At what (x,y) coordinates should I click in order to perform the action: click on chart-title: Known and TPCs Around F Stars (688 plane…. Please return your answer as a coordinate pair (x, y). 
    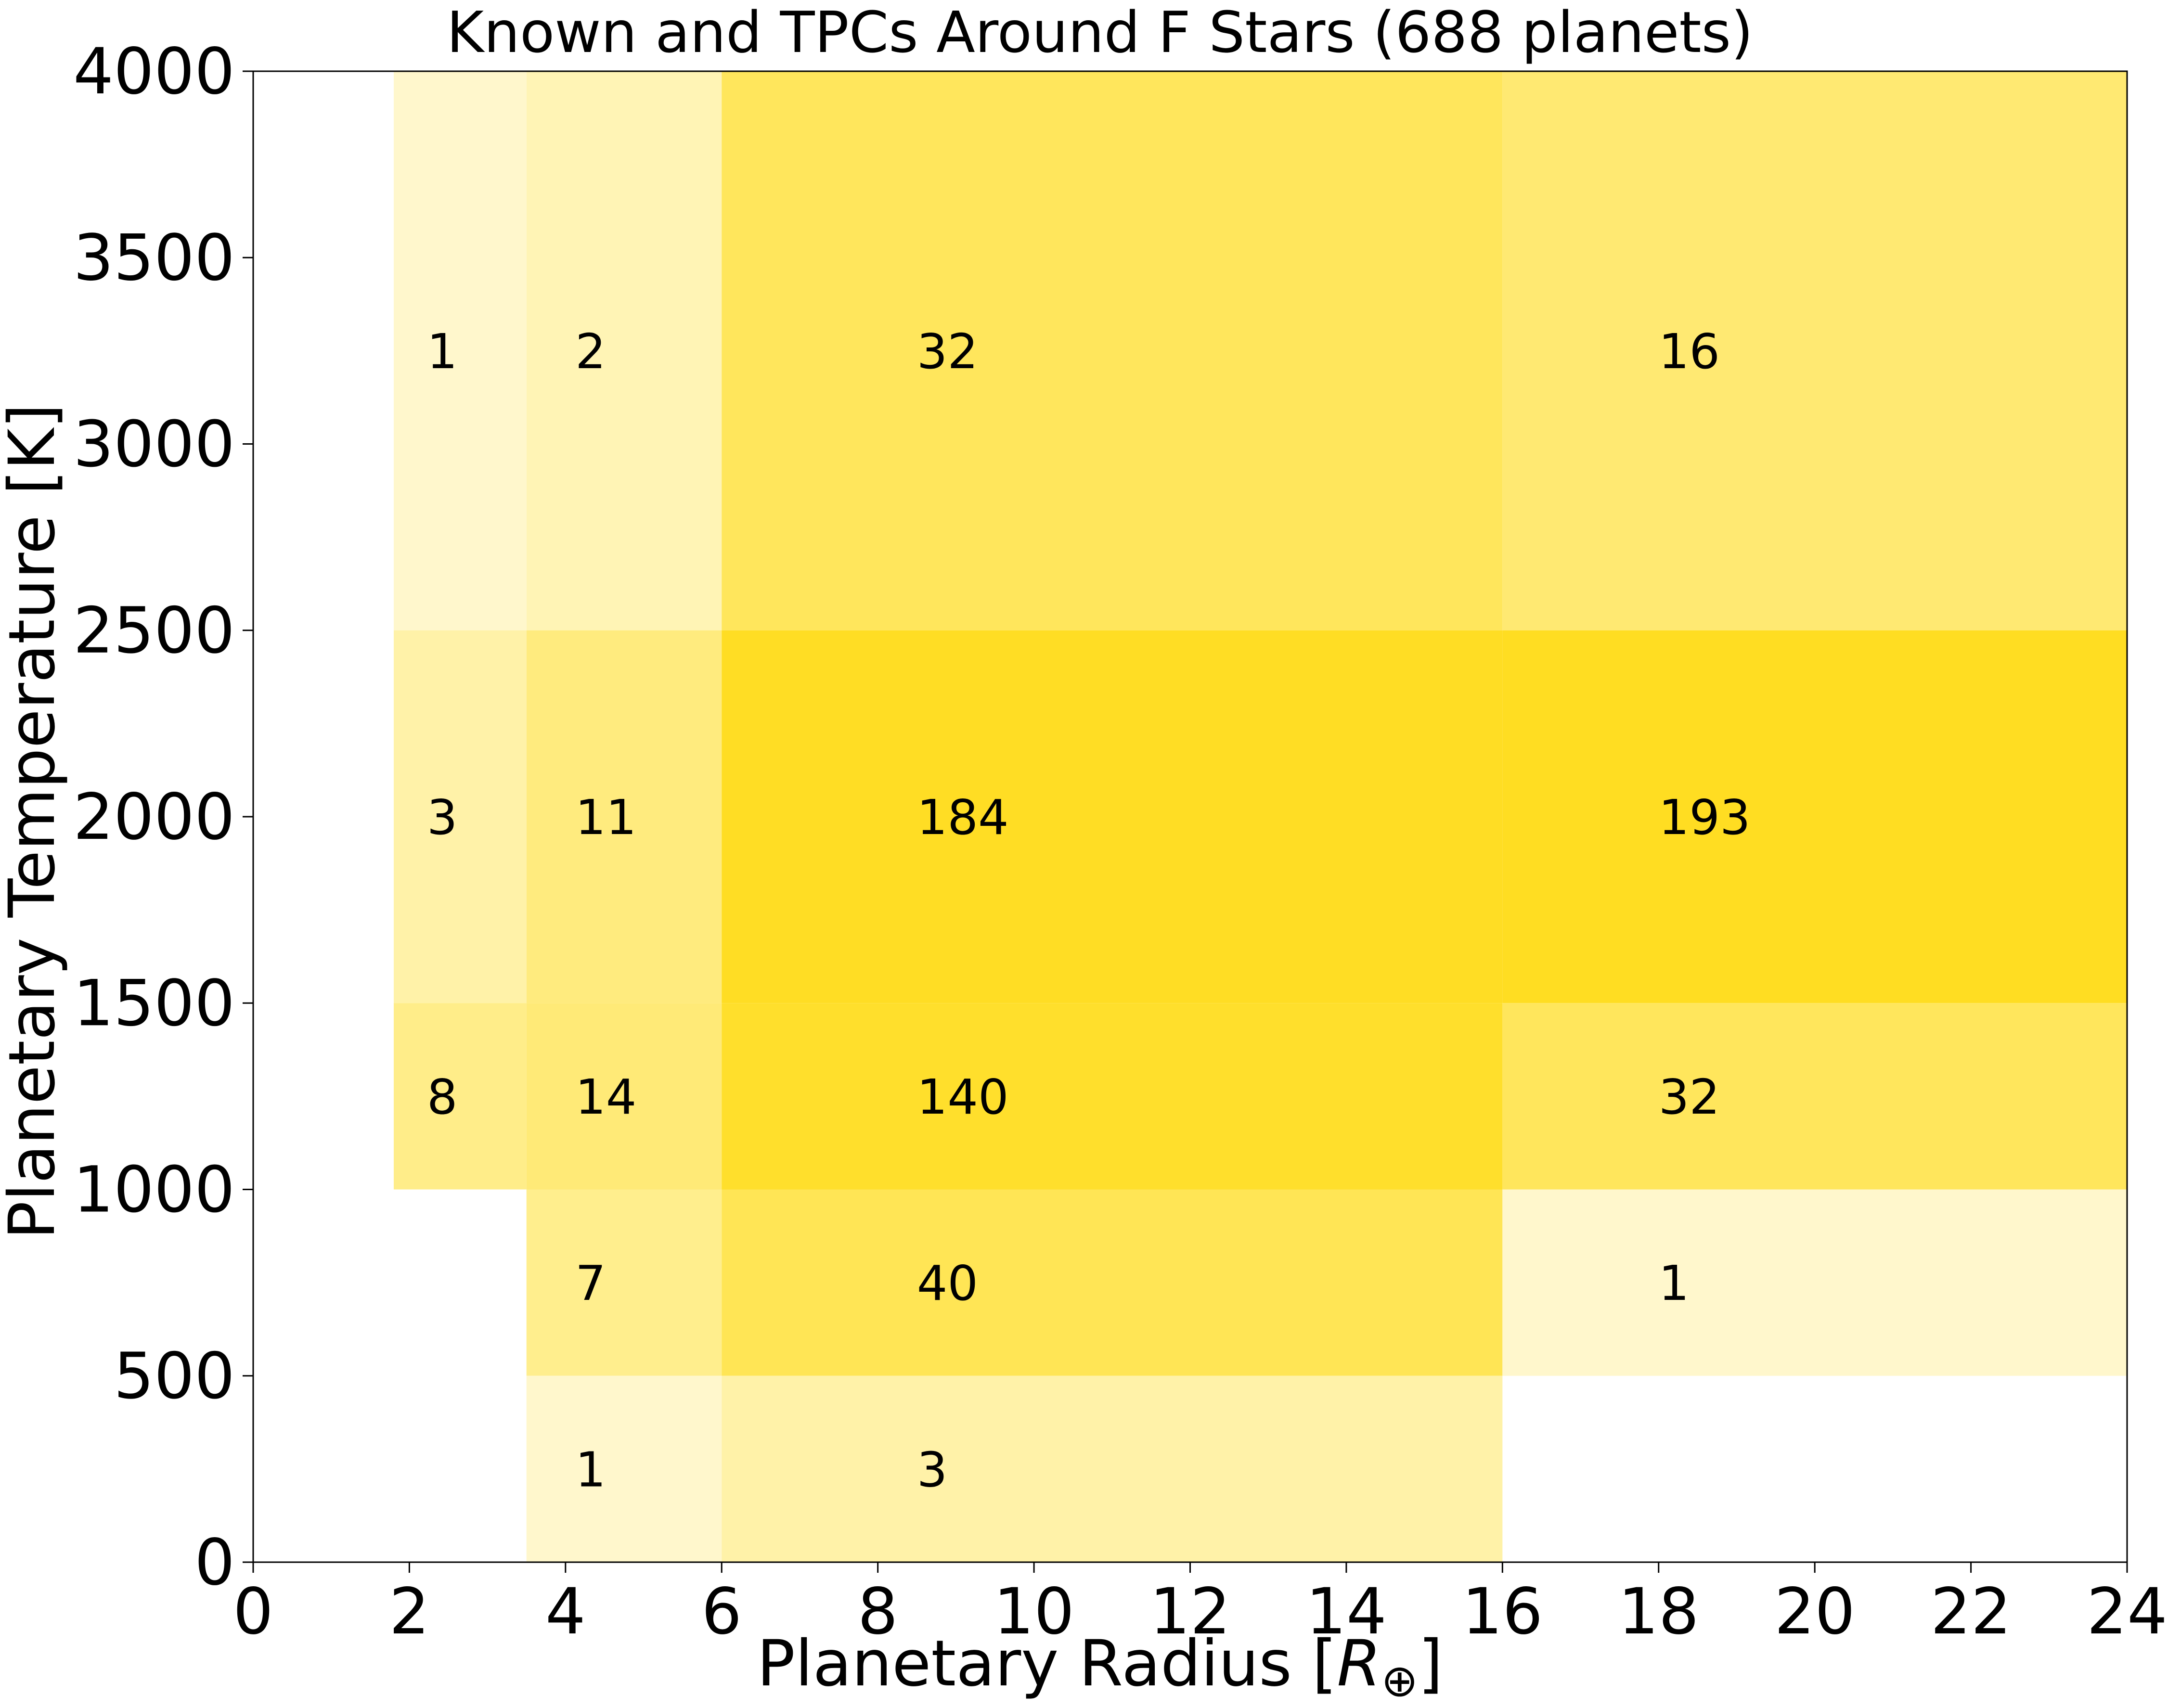
    Looking at the image, I should click on (1100, 32).